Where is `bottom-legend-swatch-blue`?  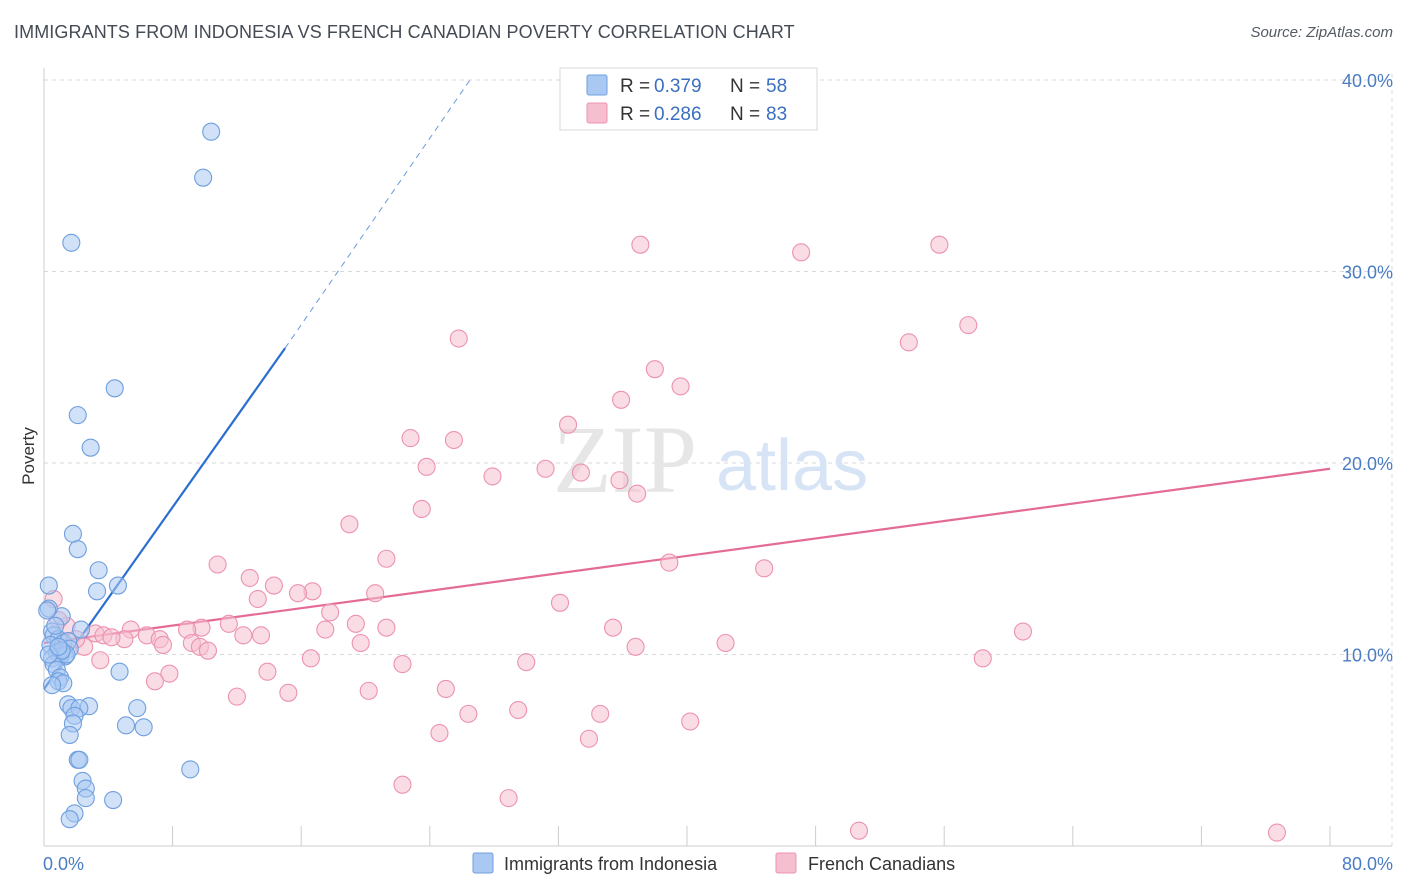 bottom-legend-swatch-blue is located at coordinates (483, 863).